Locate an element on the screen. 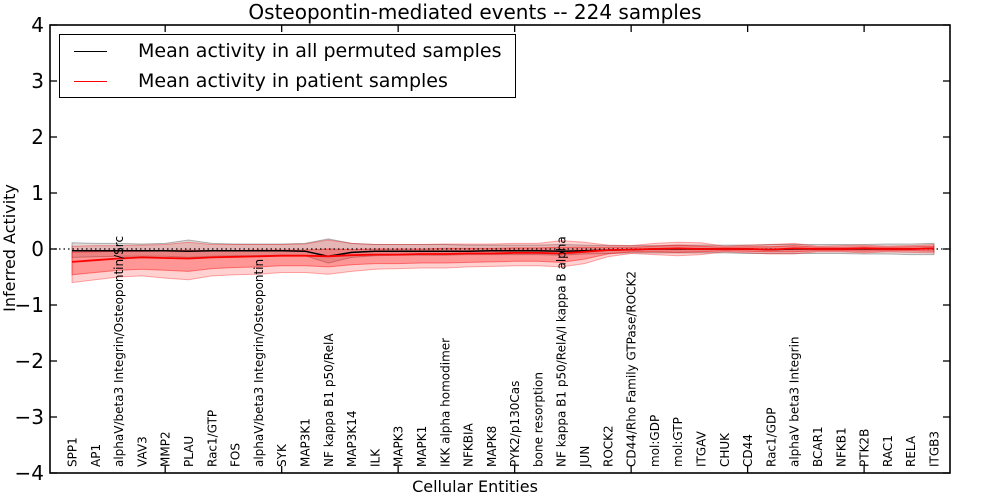  x-category-label: alphaV/beta3 Integrin/Osteopontin is located at coordinates (259, 363).